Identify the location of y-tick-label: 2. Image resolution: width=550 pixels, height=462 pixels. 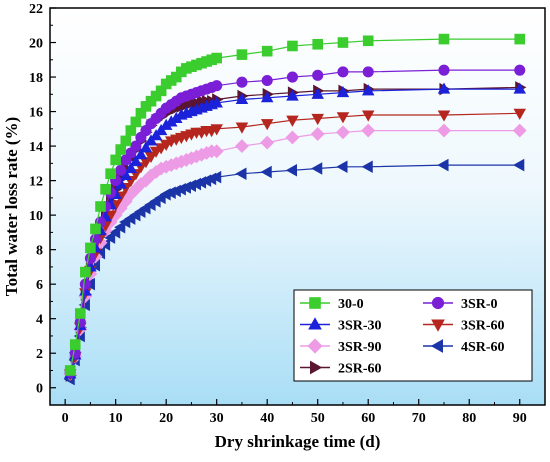
(39, 354).